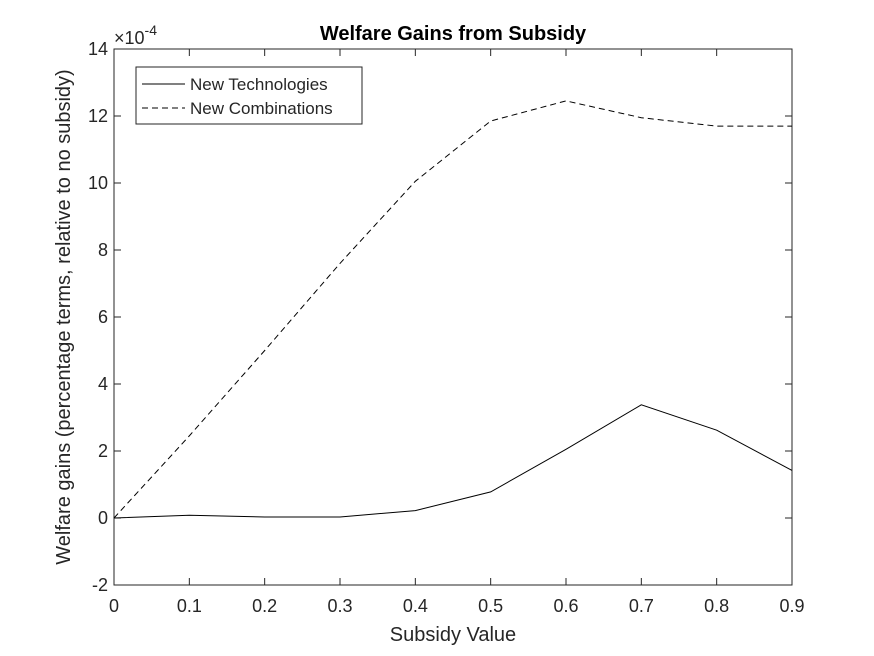 The height and width of the screenshot is (656, 874). I want to click on x-tick-label: 0.8, so click(716, 606).